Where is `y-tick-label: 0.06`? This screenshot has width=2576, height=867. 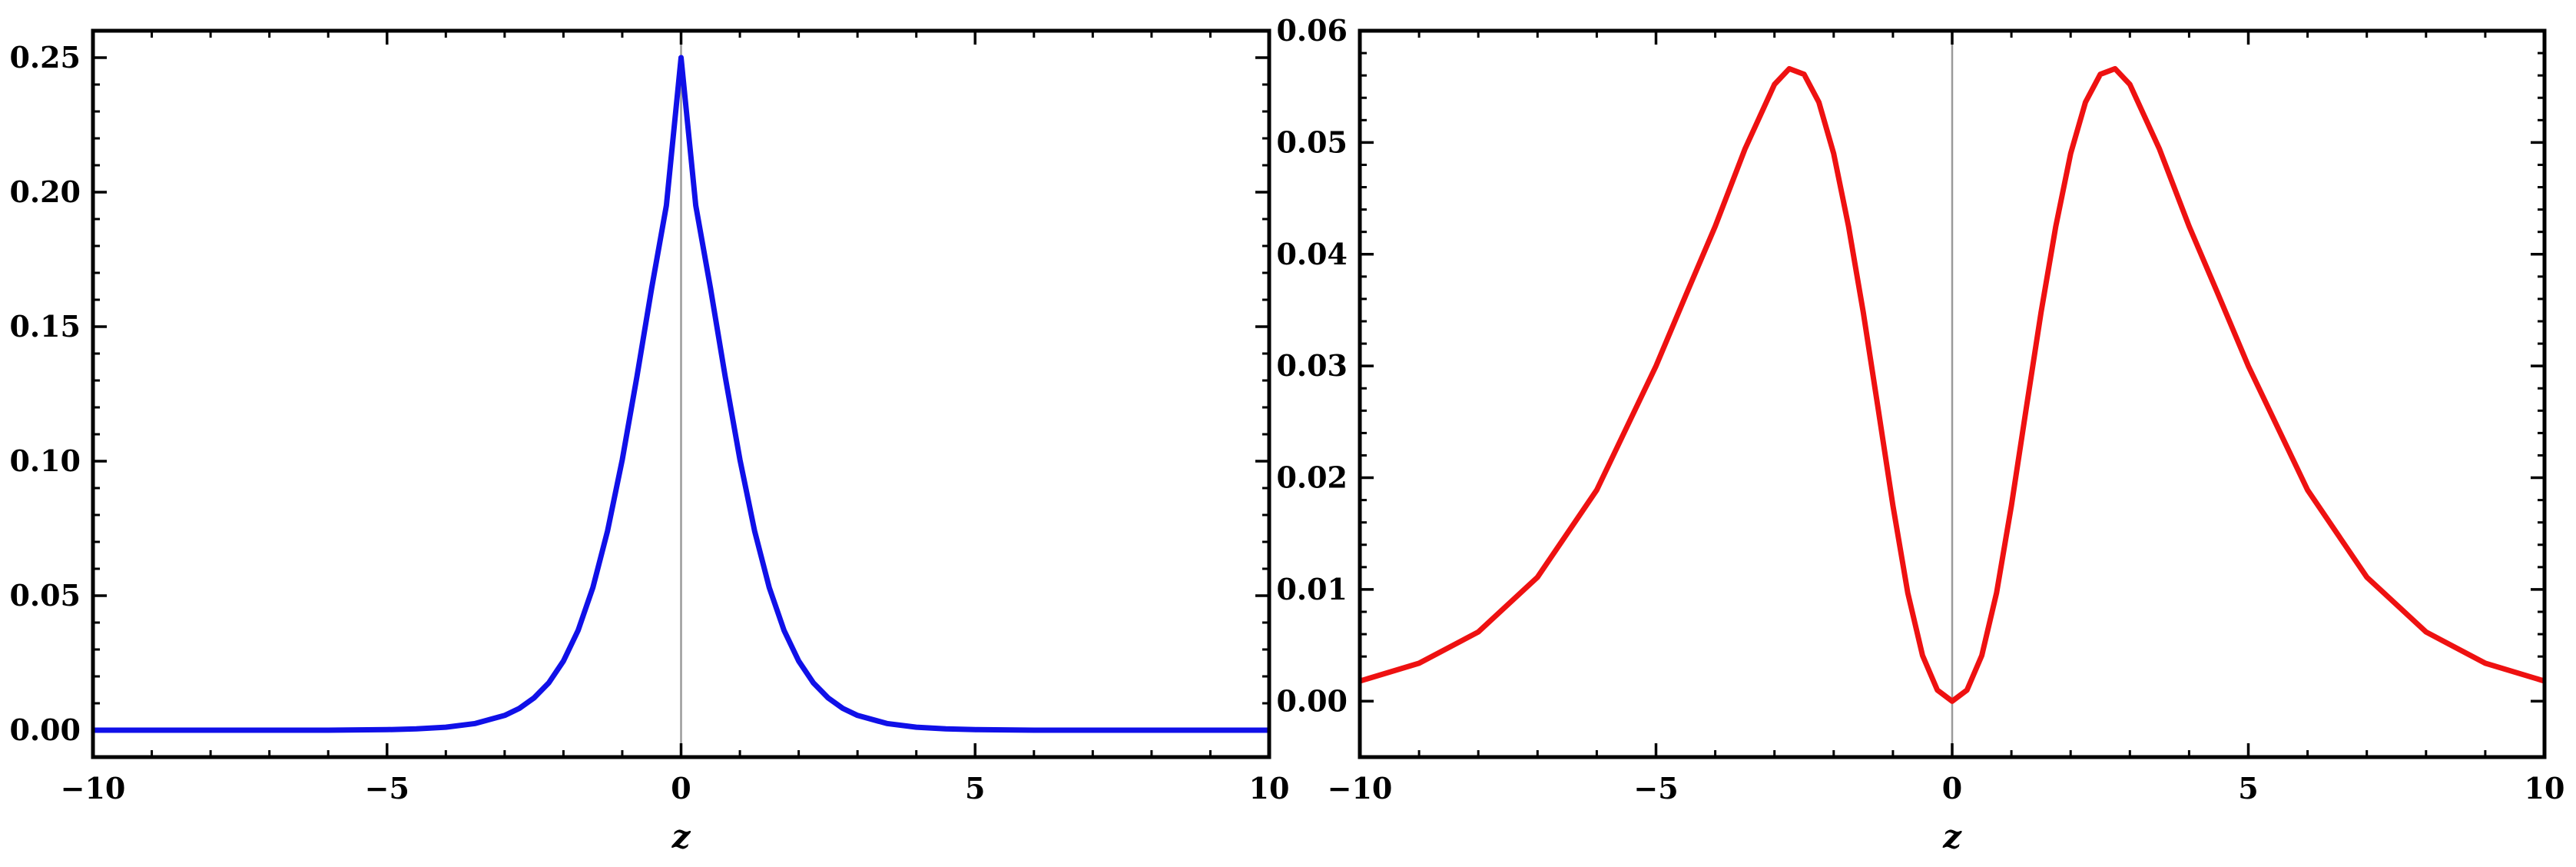 y-tick-label: 0.06 is located at coordinates (1312, 30).